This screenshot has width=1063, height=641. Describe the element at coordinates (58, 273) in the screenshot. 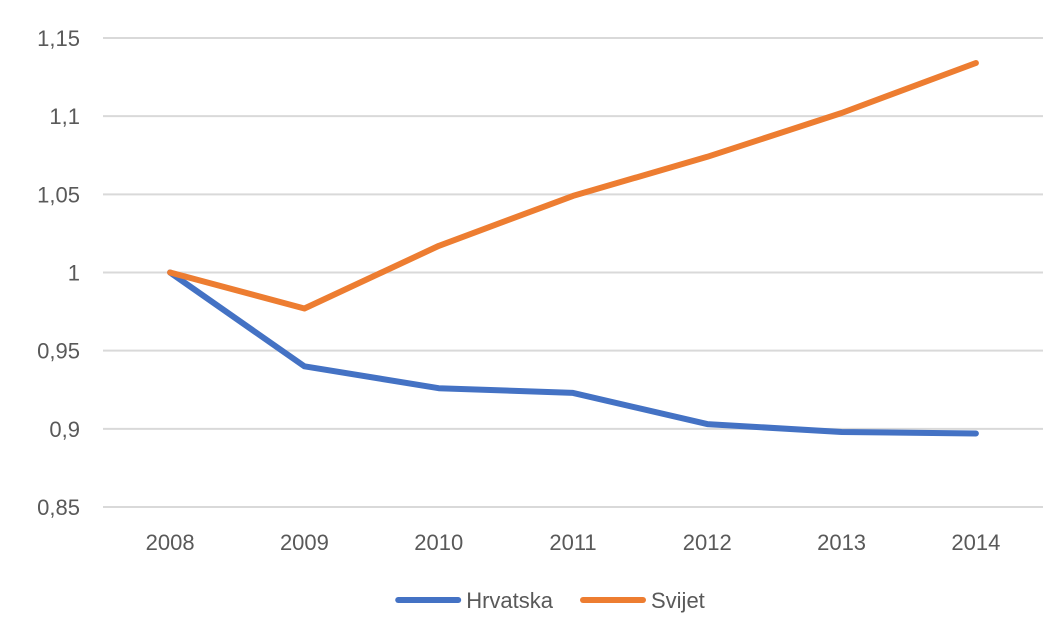

I see `y-axis-tick-labels: 0,85 0,9 0,95 1 1,05 1,1 1,15` at that location.